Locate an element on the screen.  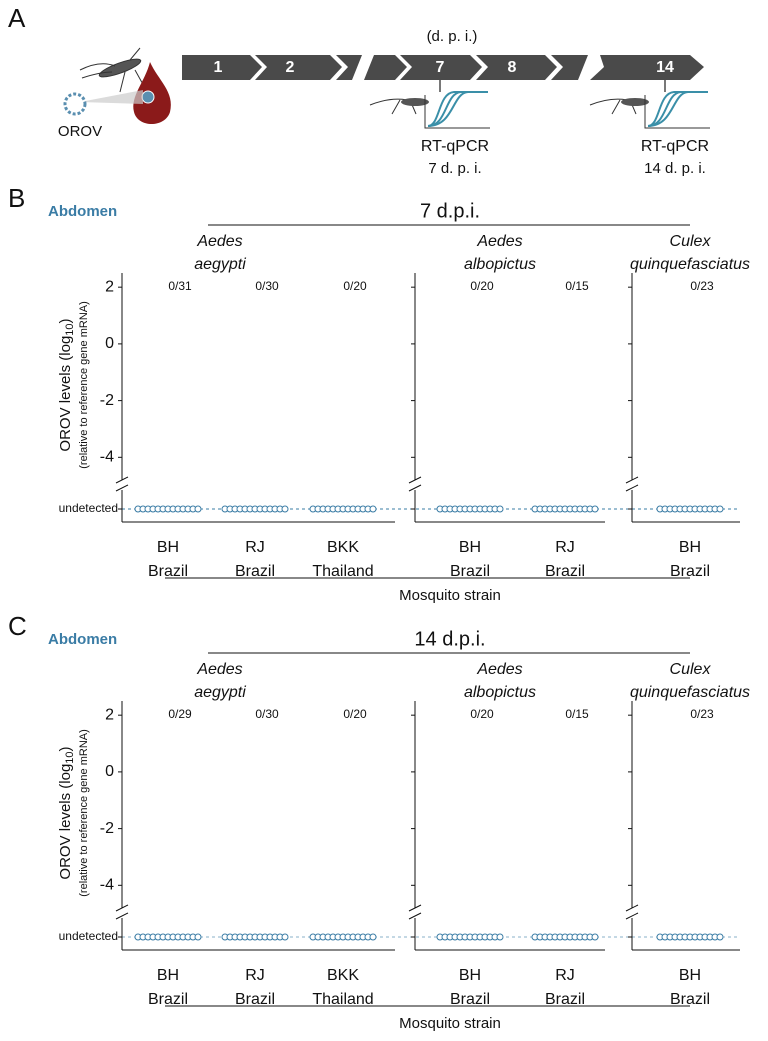
y-tick-label: -2 is located at coordinates (107, 828).